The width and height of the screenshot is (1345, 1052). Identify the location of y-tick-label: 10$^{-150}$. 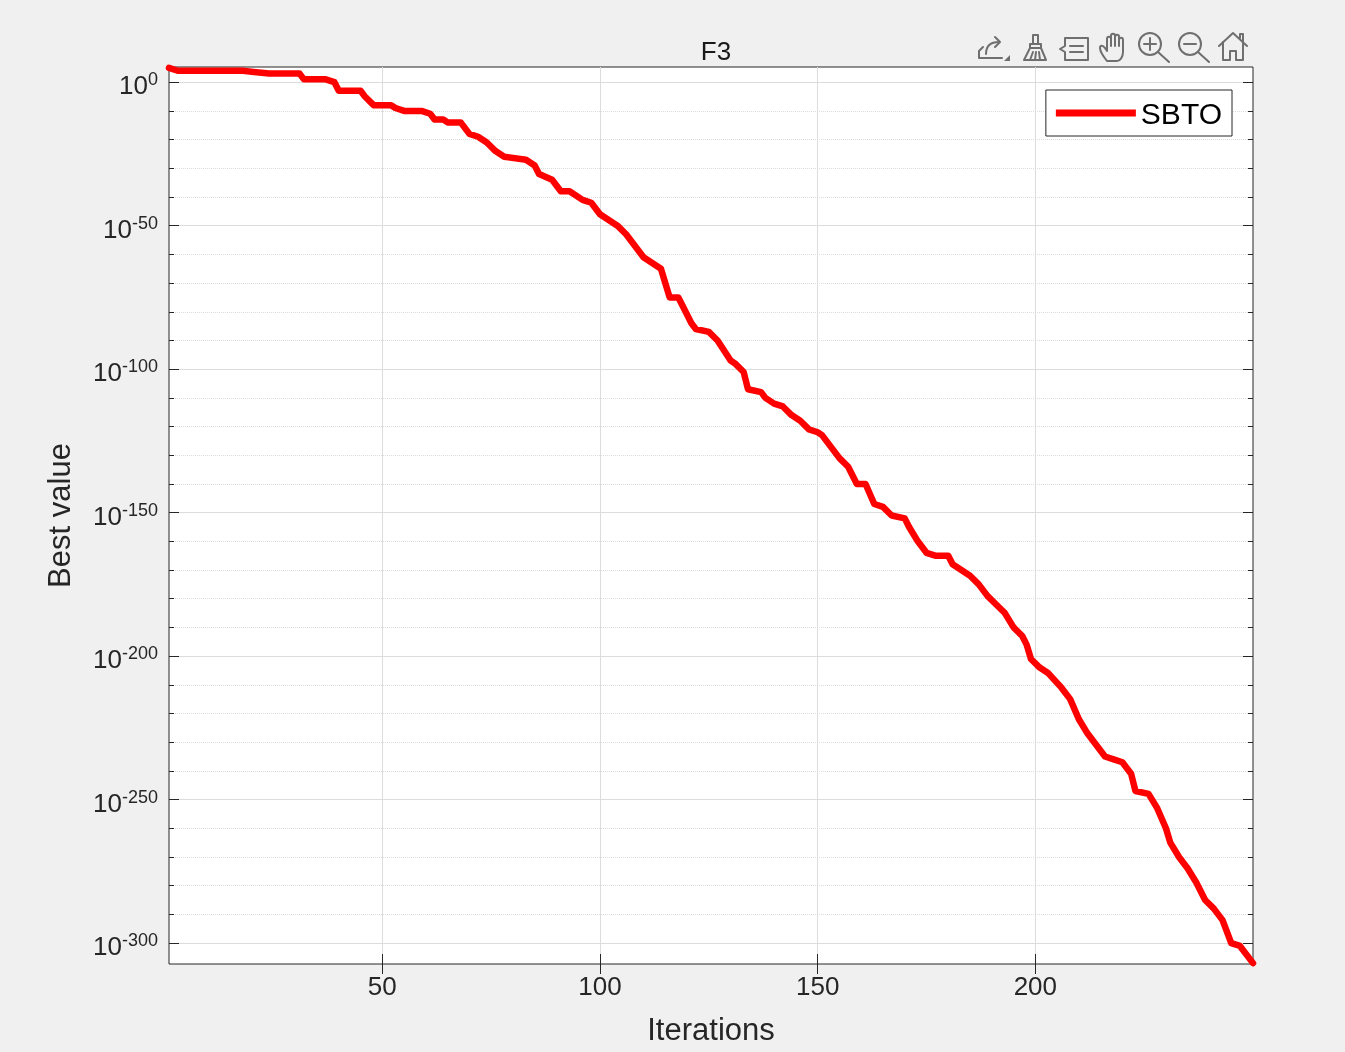
(125, 515).